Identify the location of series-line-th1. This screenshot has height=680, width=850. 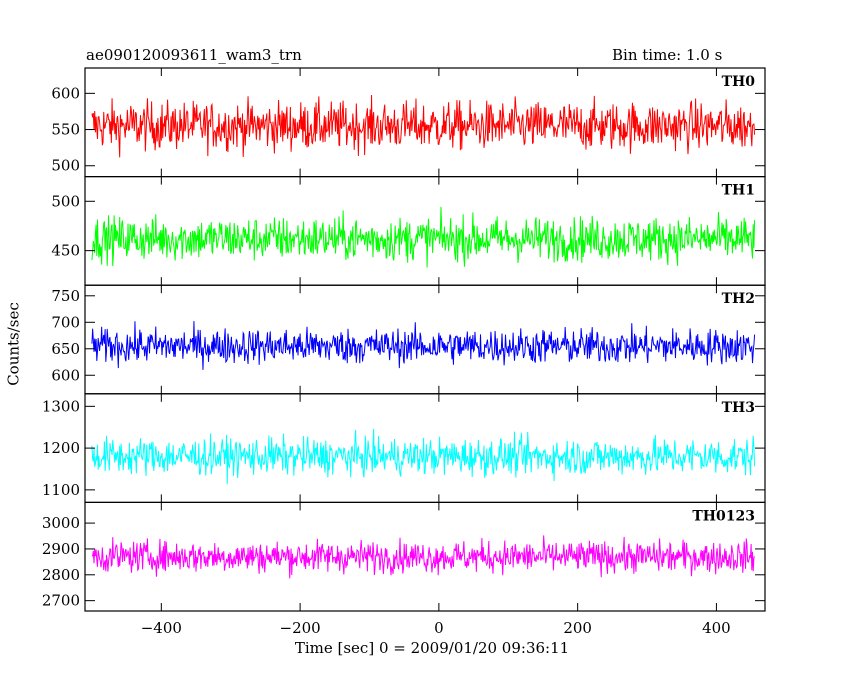
(423, 237).